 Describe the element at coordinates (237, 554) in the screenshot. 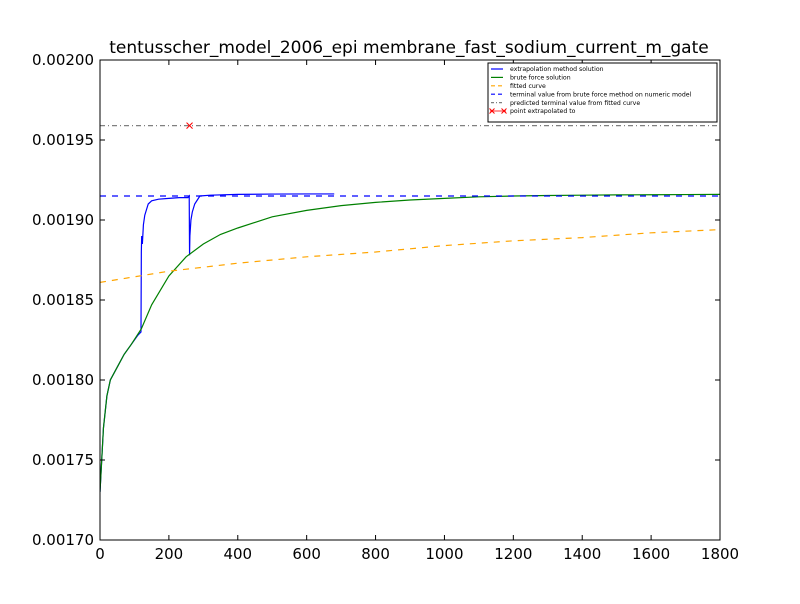

I see `x-tick-label: 400` at that location.